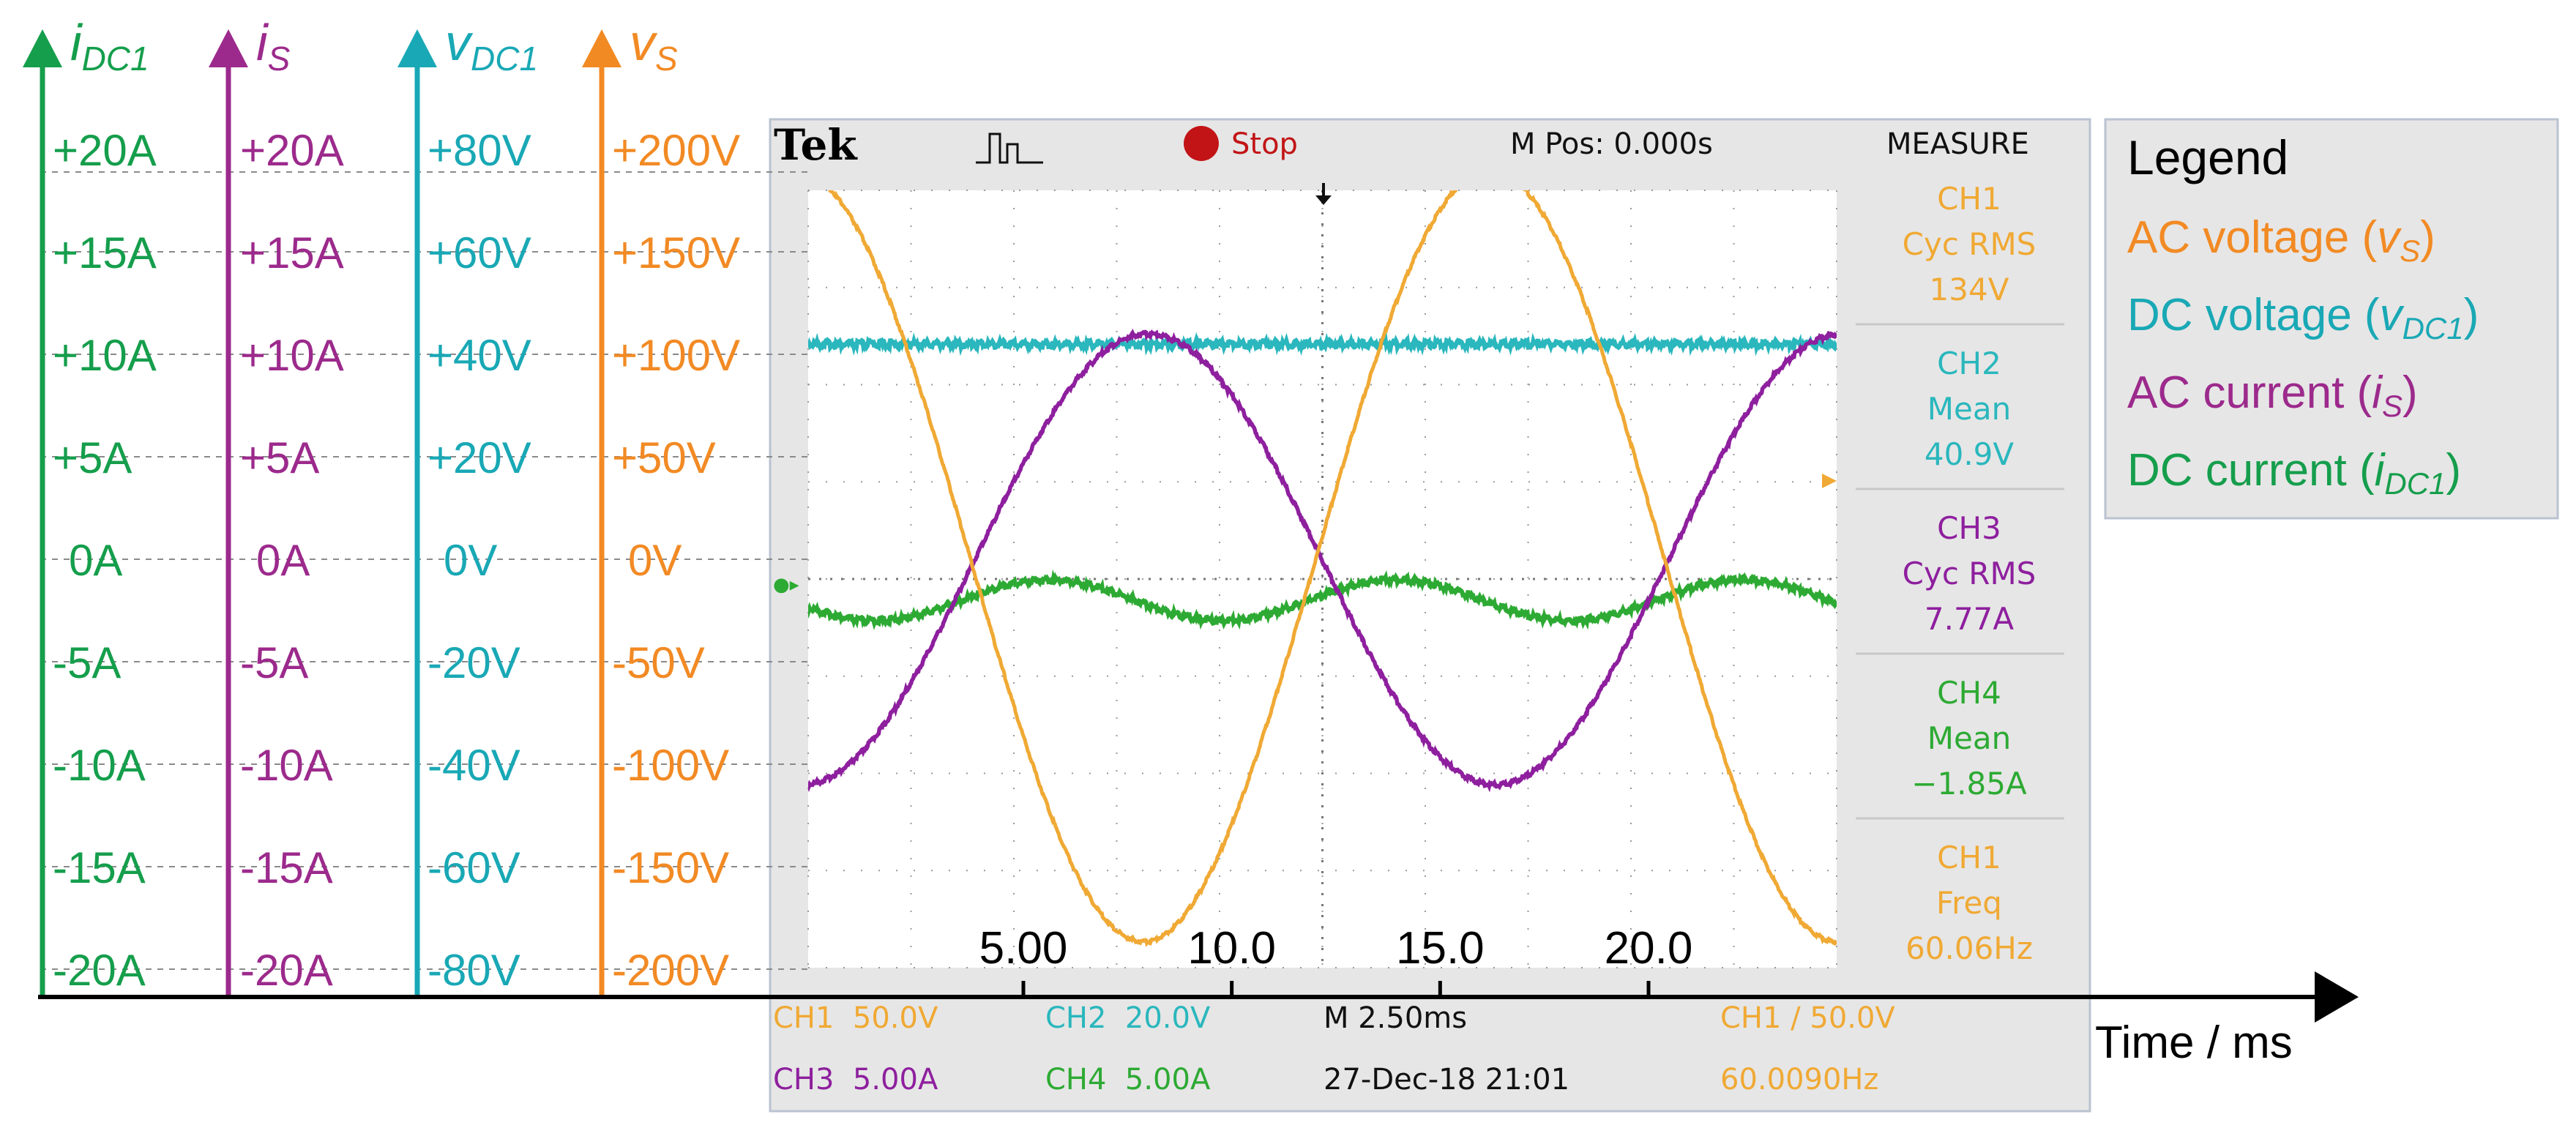 The width and height of the screenshot is (2576, 1128). I want to click on status-ch1: CH1 50.0V, so click(855, 1018).